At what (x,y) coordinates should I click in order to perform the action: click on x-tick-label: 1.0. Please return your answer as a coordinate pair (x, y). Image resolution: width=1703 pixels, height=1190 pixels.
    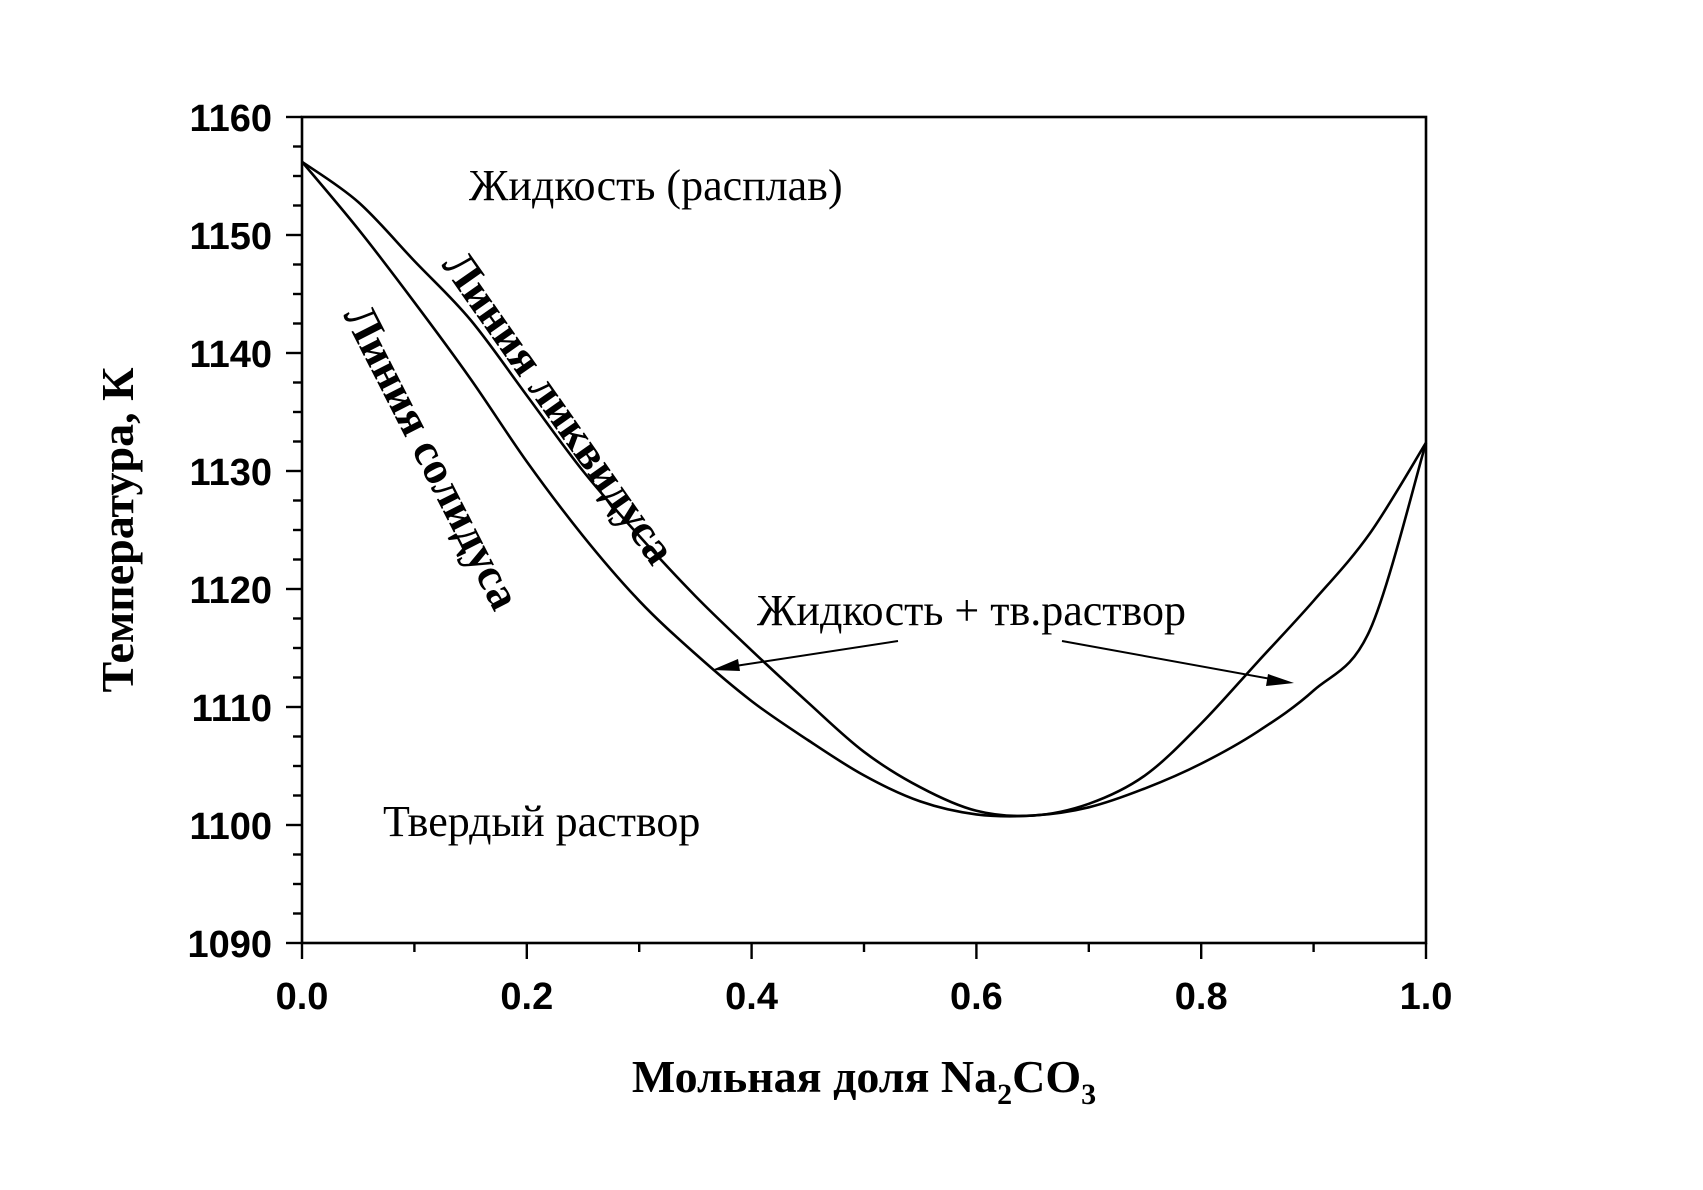
    Looking at the image, I should click on (1426, 997).